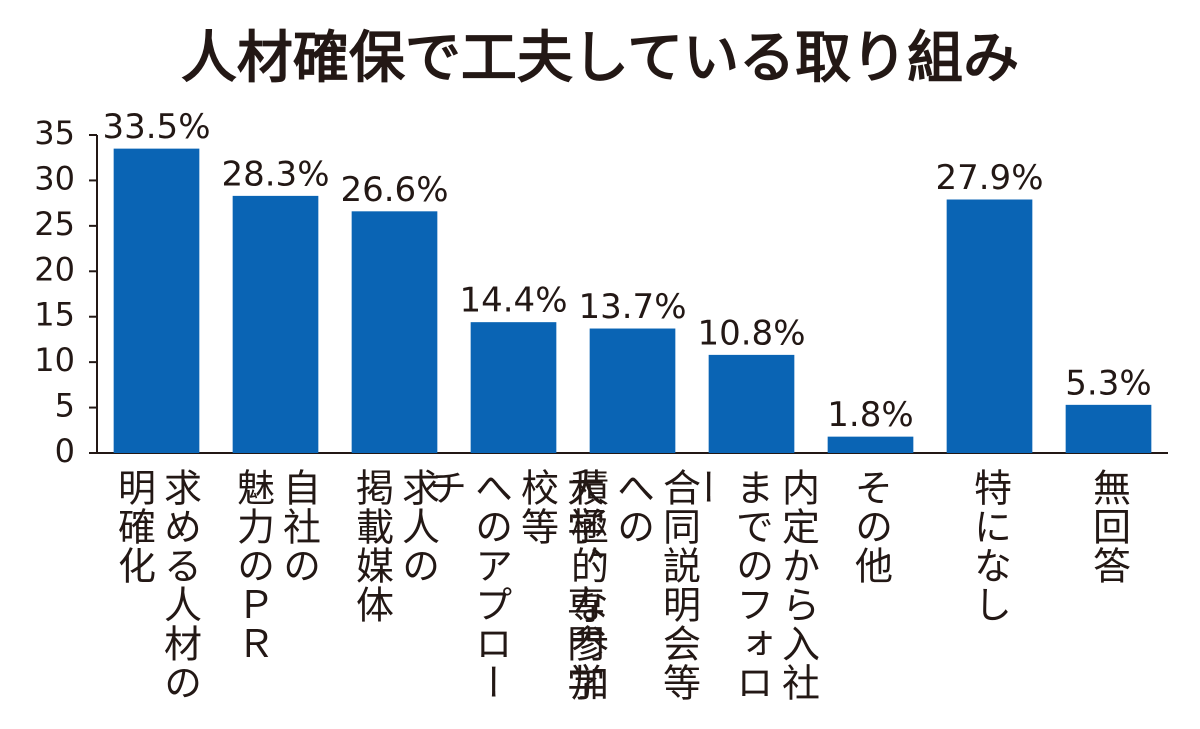 The height and width of the screenshot is (729, 1200). I want to click on x-tick-label: 特になし, so click(989, 546).